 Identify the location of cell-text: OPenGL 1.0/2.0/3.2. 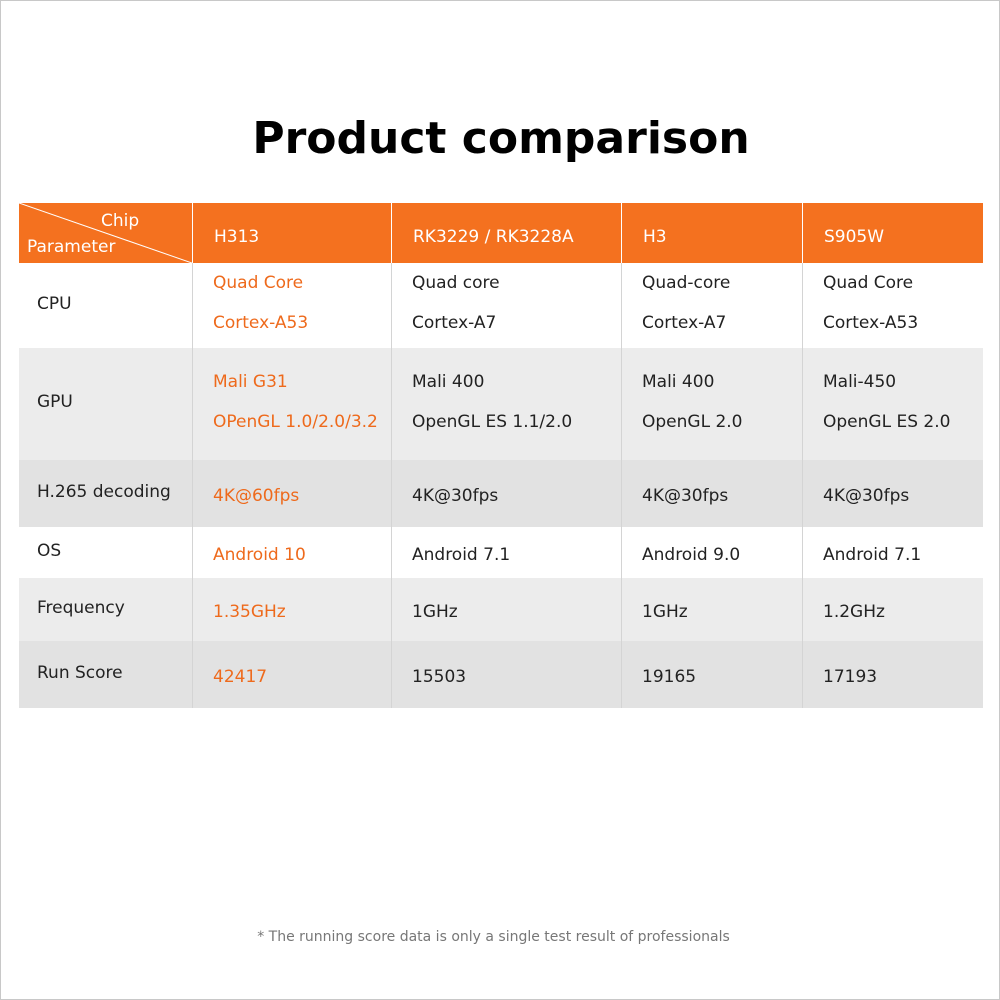
(295, 421).